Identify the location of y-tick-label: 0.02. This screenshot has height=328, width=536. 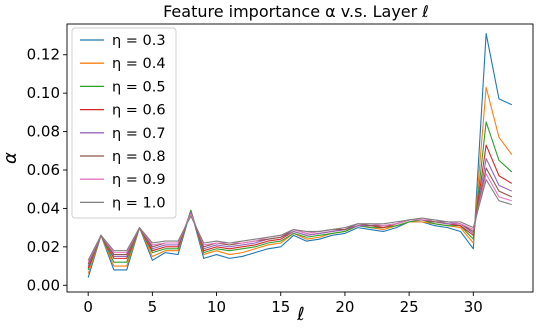
(43, 247).